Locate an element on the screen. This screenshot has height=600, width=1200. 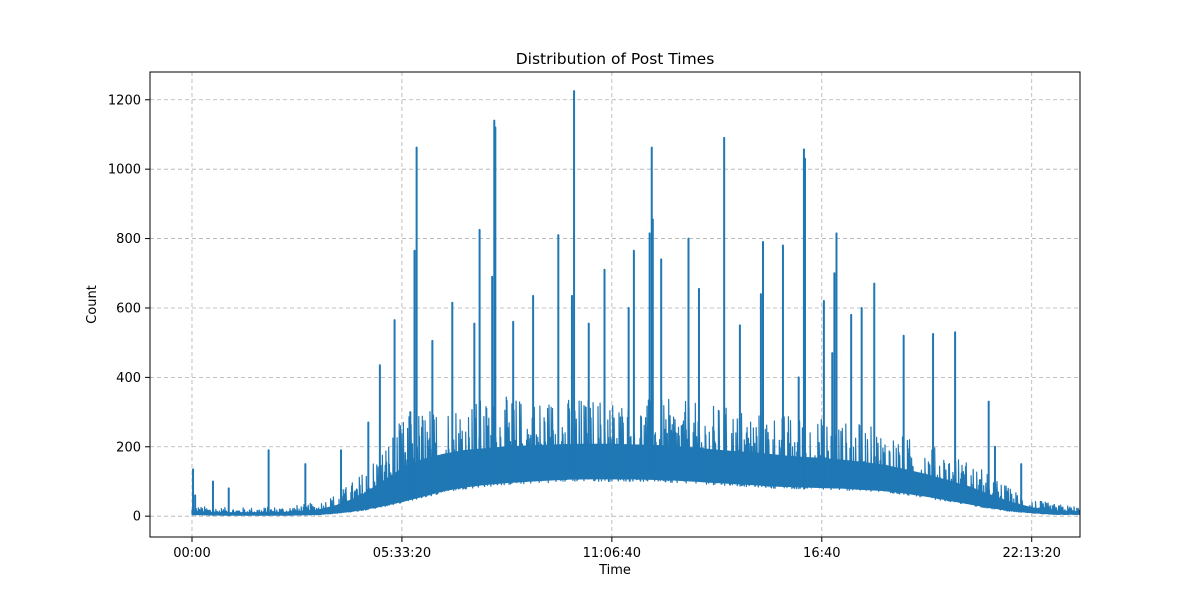
chart-title: Distribution of Post Times is located at coordinates (615, 59).